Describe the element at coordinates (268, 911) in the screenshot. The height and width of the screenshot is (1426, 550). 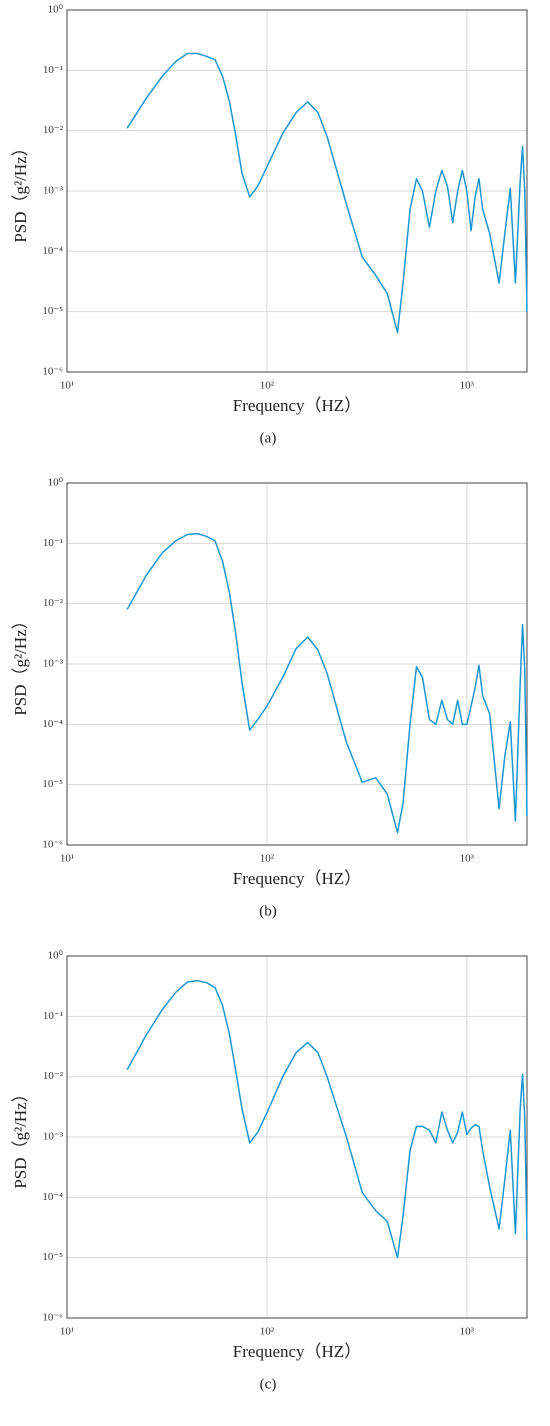
I see `caption: (b)` at that location.